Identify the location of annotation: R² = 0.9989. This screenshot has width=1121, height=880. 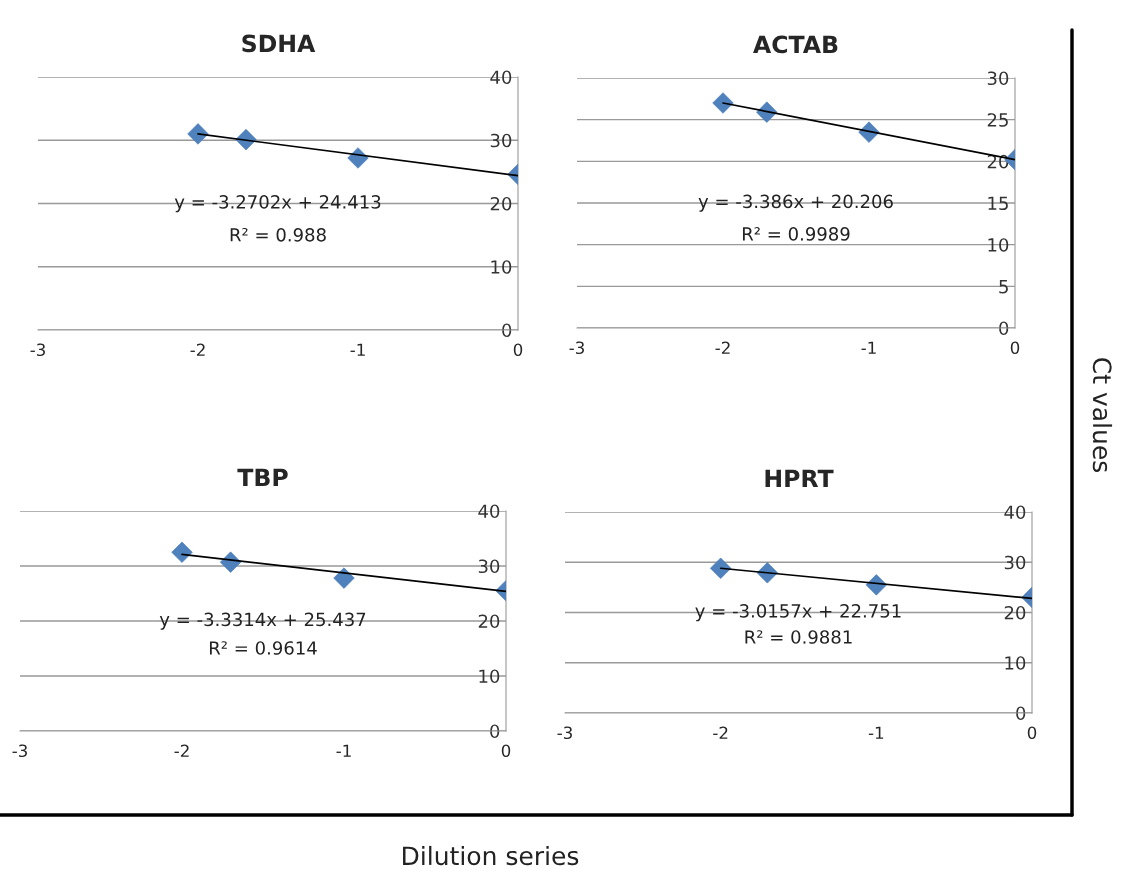
(796, 234).